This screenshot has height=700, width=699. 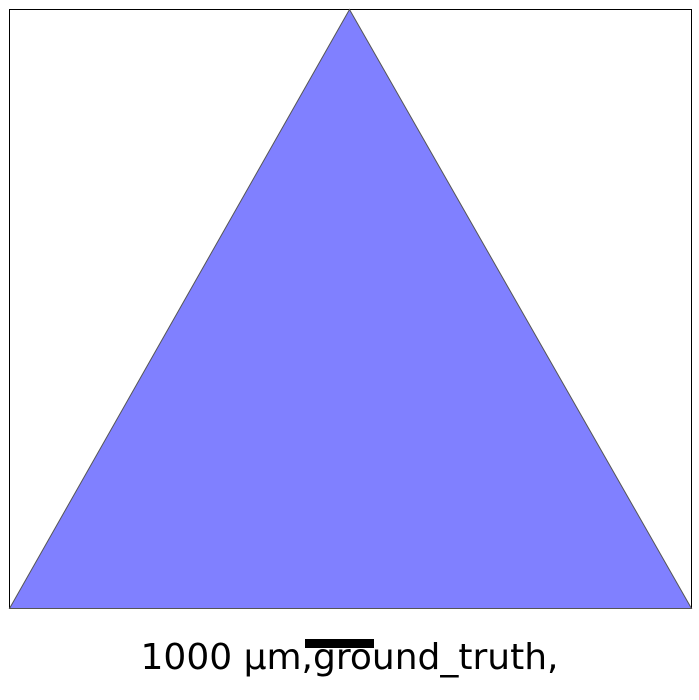 I want to click on scale-caption: 1000 µm,ground_truth,, so click(x=349, y=657).